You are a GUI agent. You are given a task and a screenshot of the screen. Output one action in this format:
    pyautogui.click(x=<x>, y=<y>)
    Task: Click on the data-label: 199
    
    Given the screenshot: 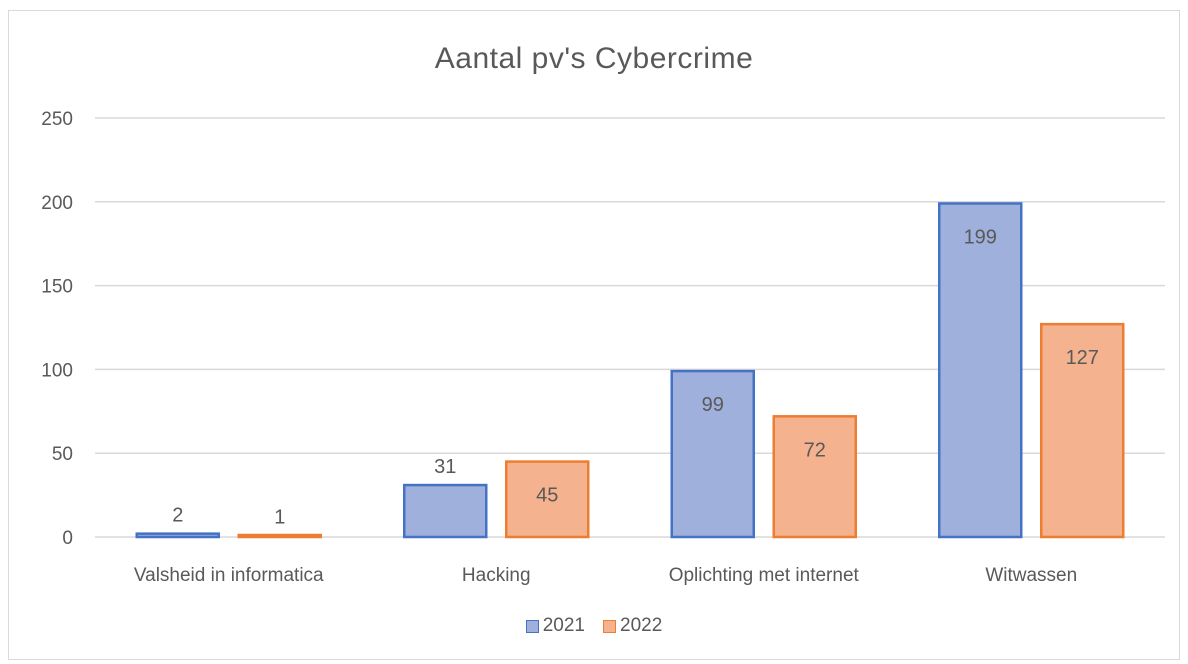 What is the action you would take?
    pyautogui.click(x=980, y=237)
    